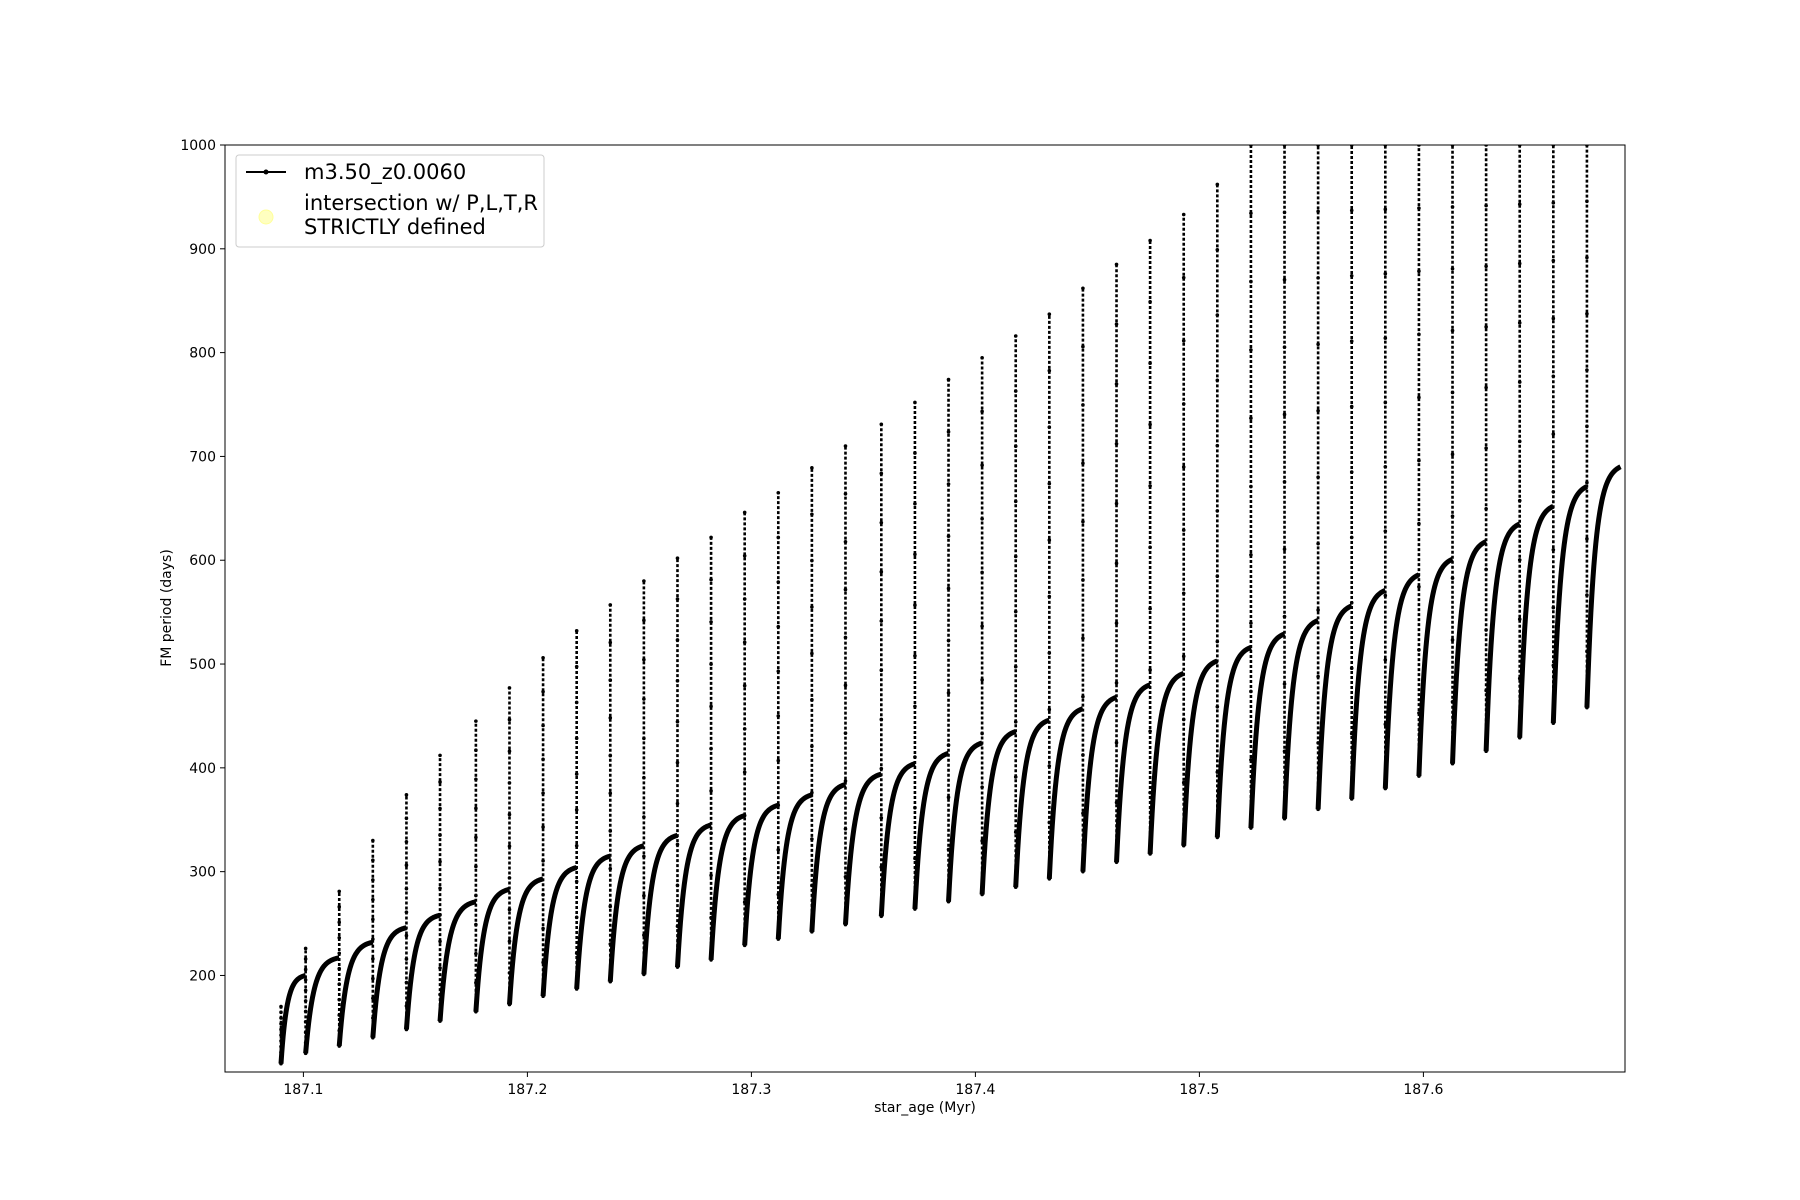  Describe the element at coordinates (975, 1090) in the screenshot. I see `x-tick-label: 187.4` at that location.